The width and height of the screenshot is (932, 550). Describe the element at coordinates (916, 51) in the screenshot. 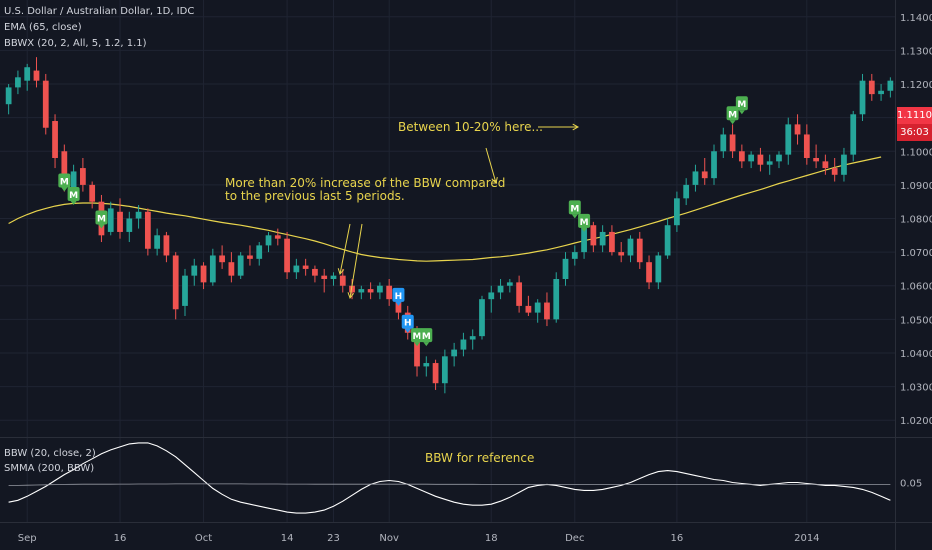

I see `price-tick-label: 1.1300` at that location.